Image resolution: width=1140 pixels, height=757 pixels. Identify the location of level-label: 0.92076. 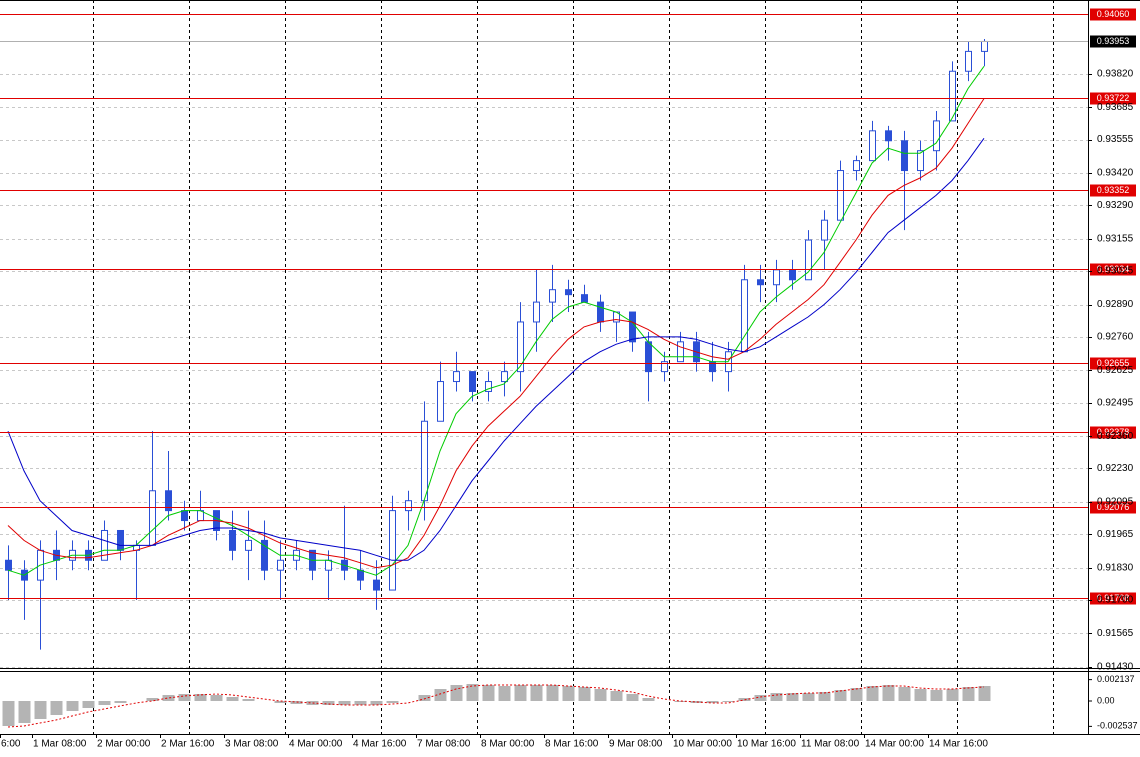
(1113, 507).